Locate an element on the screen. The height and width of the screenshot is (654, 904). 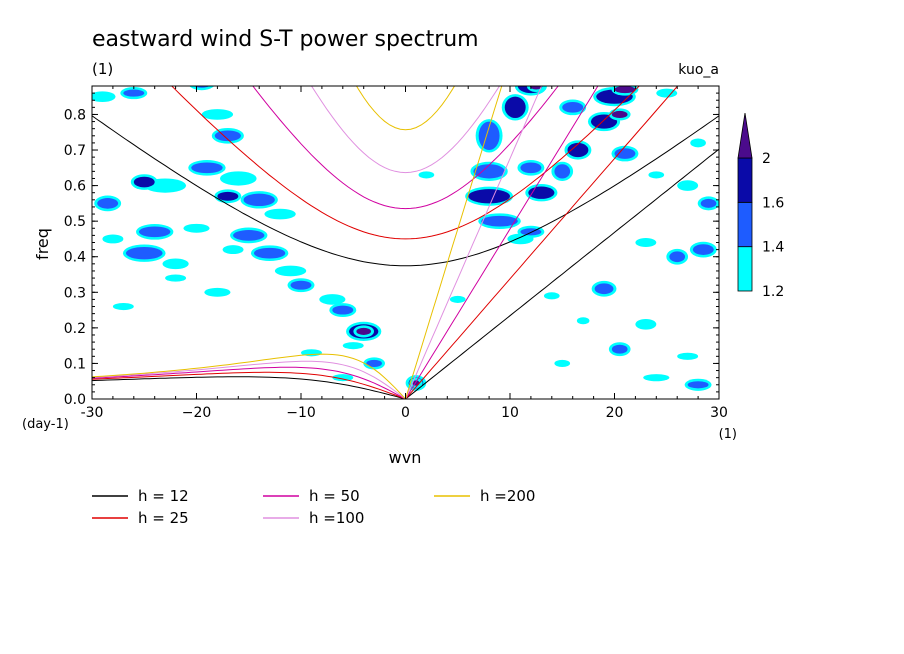
x-axis-label: wvn is located at coordinates (405, 457).